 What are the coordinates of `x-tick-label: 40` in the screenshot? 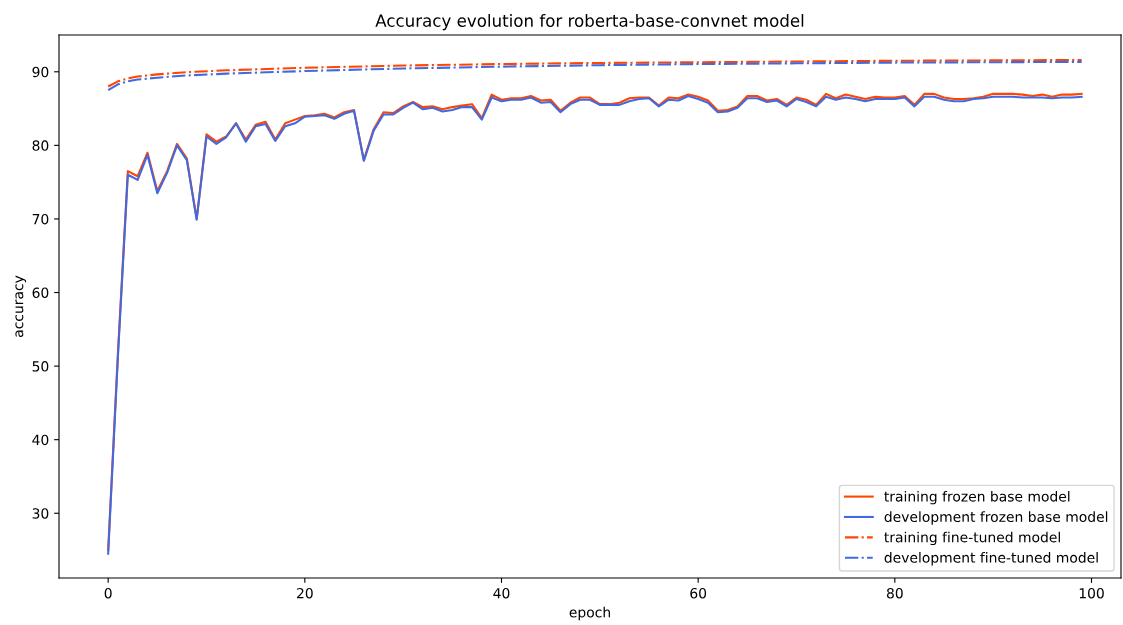 It's located at (501, 593).